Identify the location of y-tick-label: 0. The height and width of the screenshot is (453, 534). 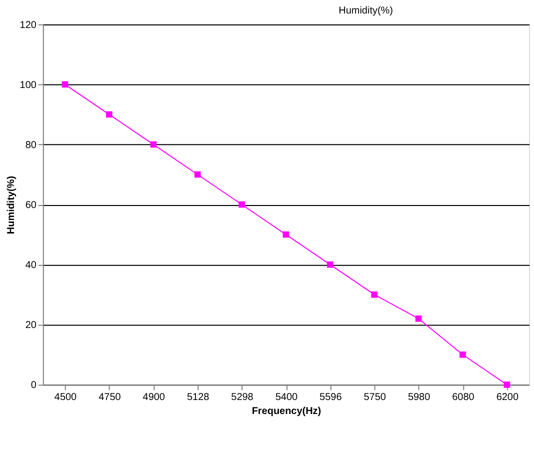
(33, 386).